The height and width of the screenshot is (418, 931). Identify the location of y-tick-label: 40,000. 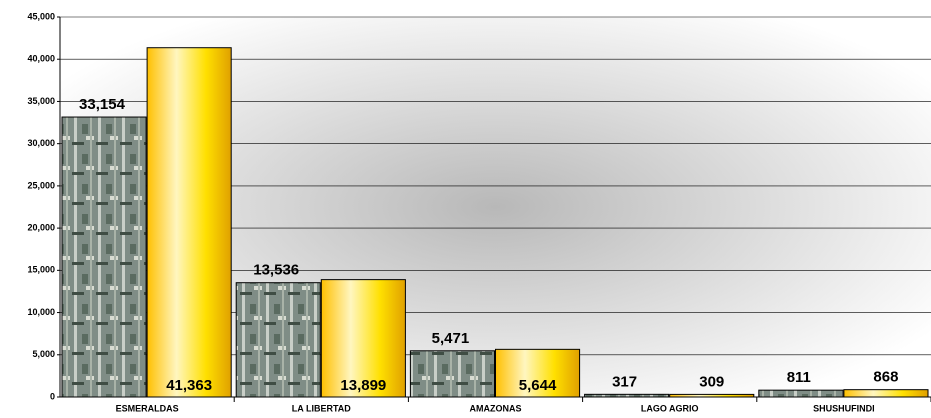
(41, 59).